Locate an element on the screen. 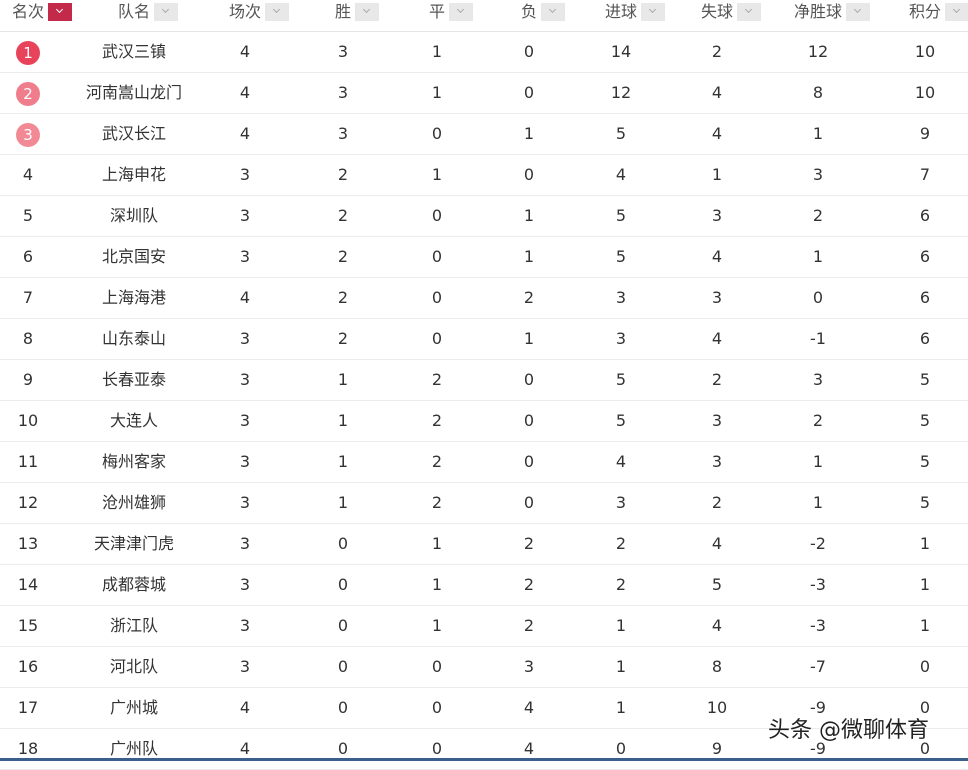 The width and height of the screenshot is (968, 770). rank-badge-cell: 1 is located at coordinates (28, 51).